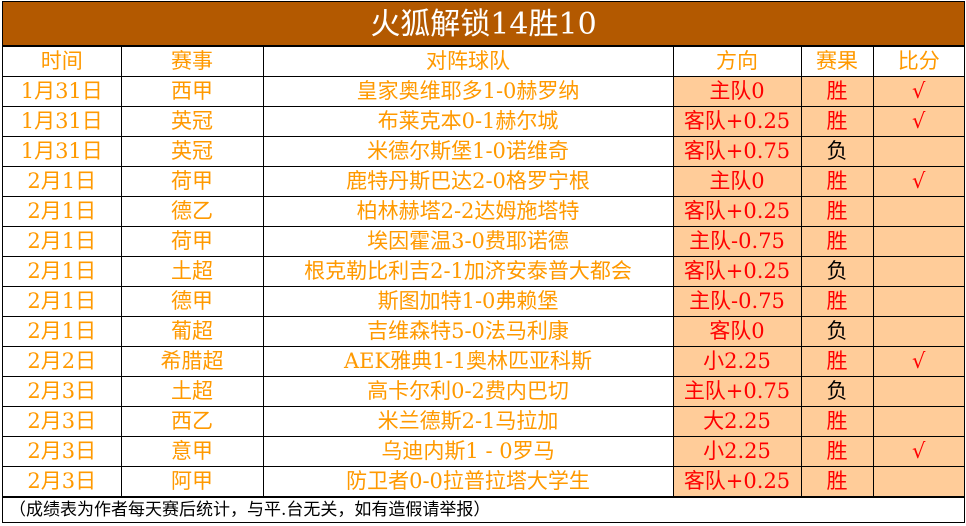 The width and height of the screenshot is (966, 526). I want to click on table-row: 1月31日 英冠 米德尔斯堡1-0诺维奇 客队+0.75 负, so click(483, 151).